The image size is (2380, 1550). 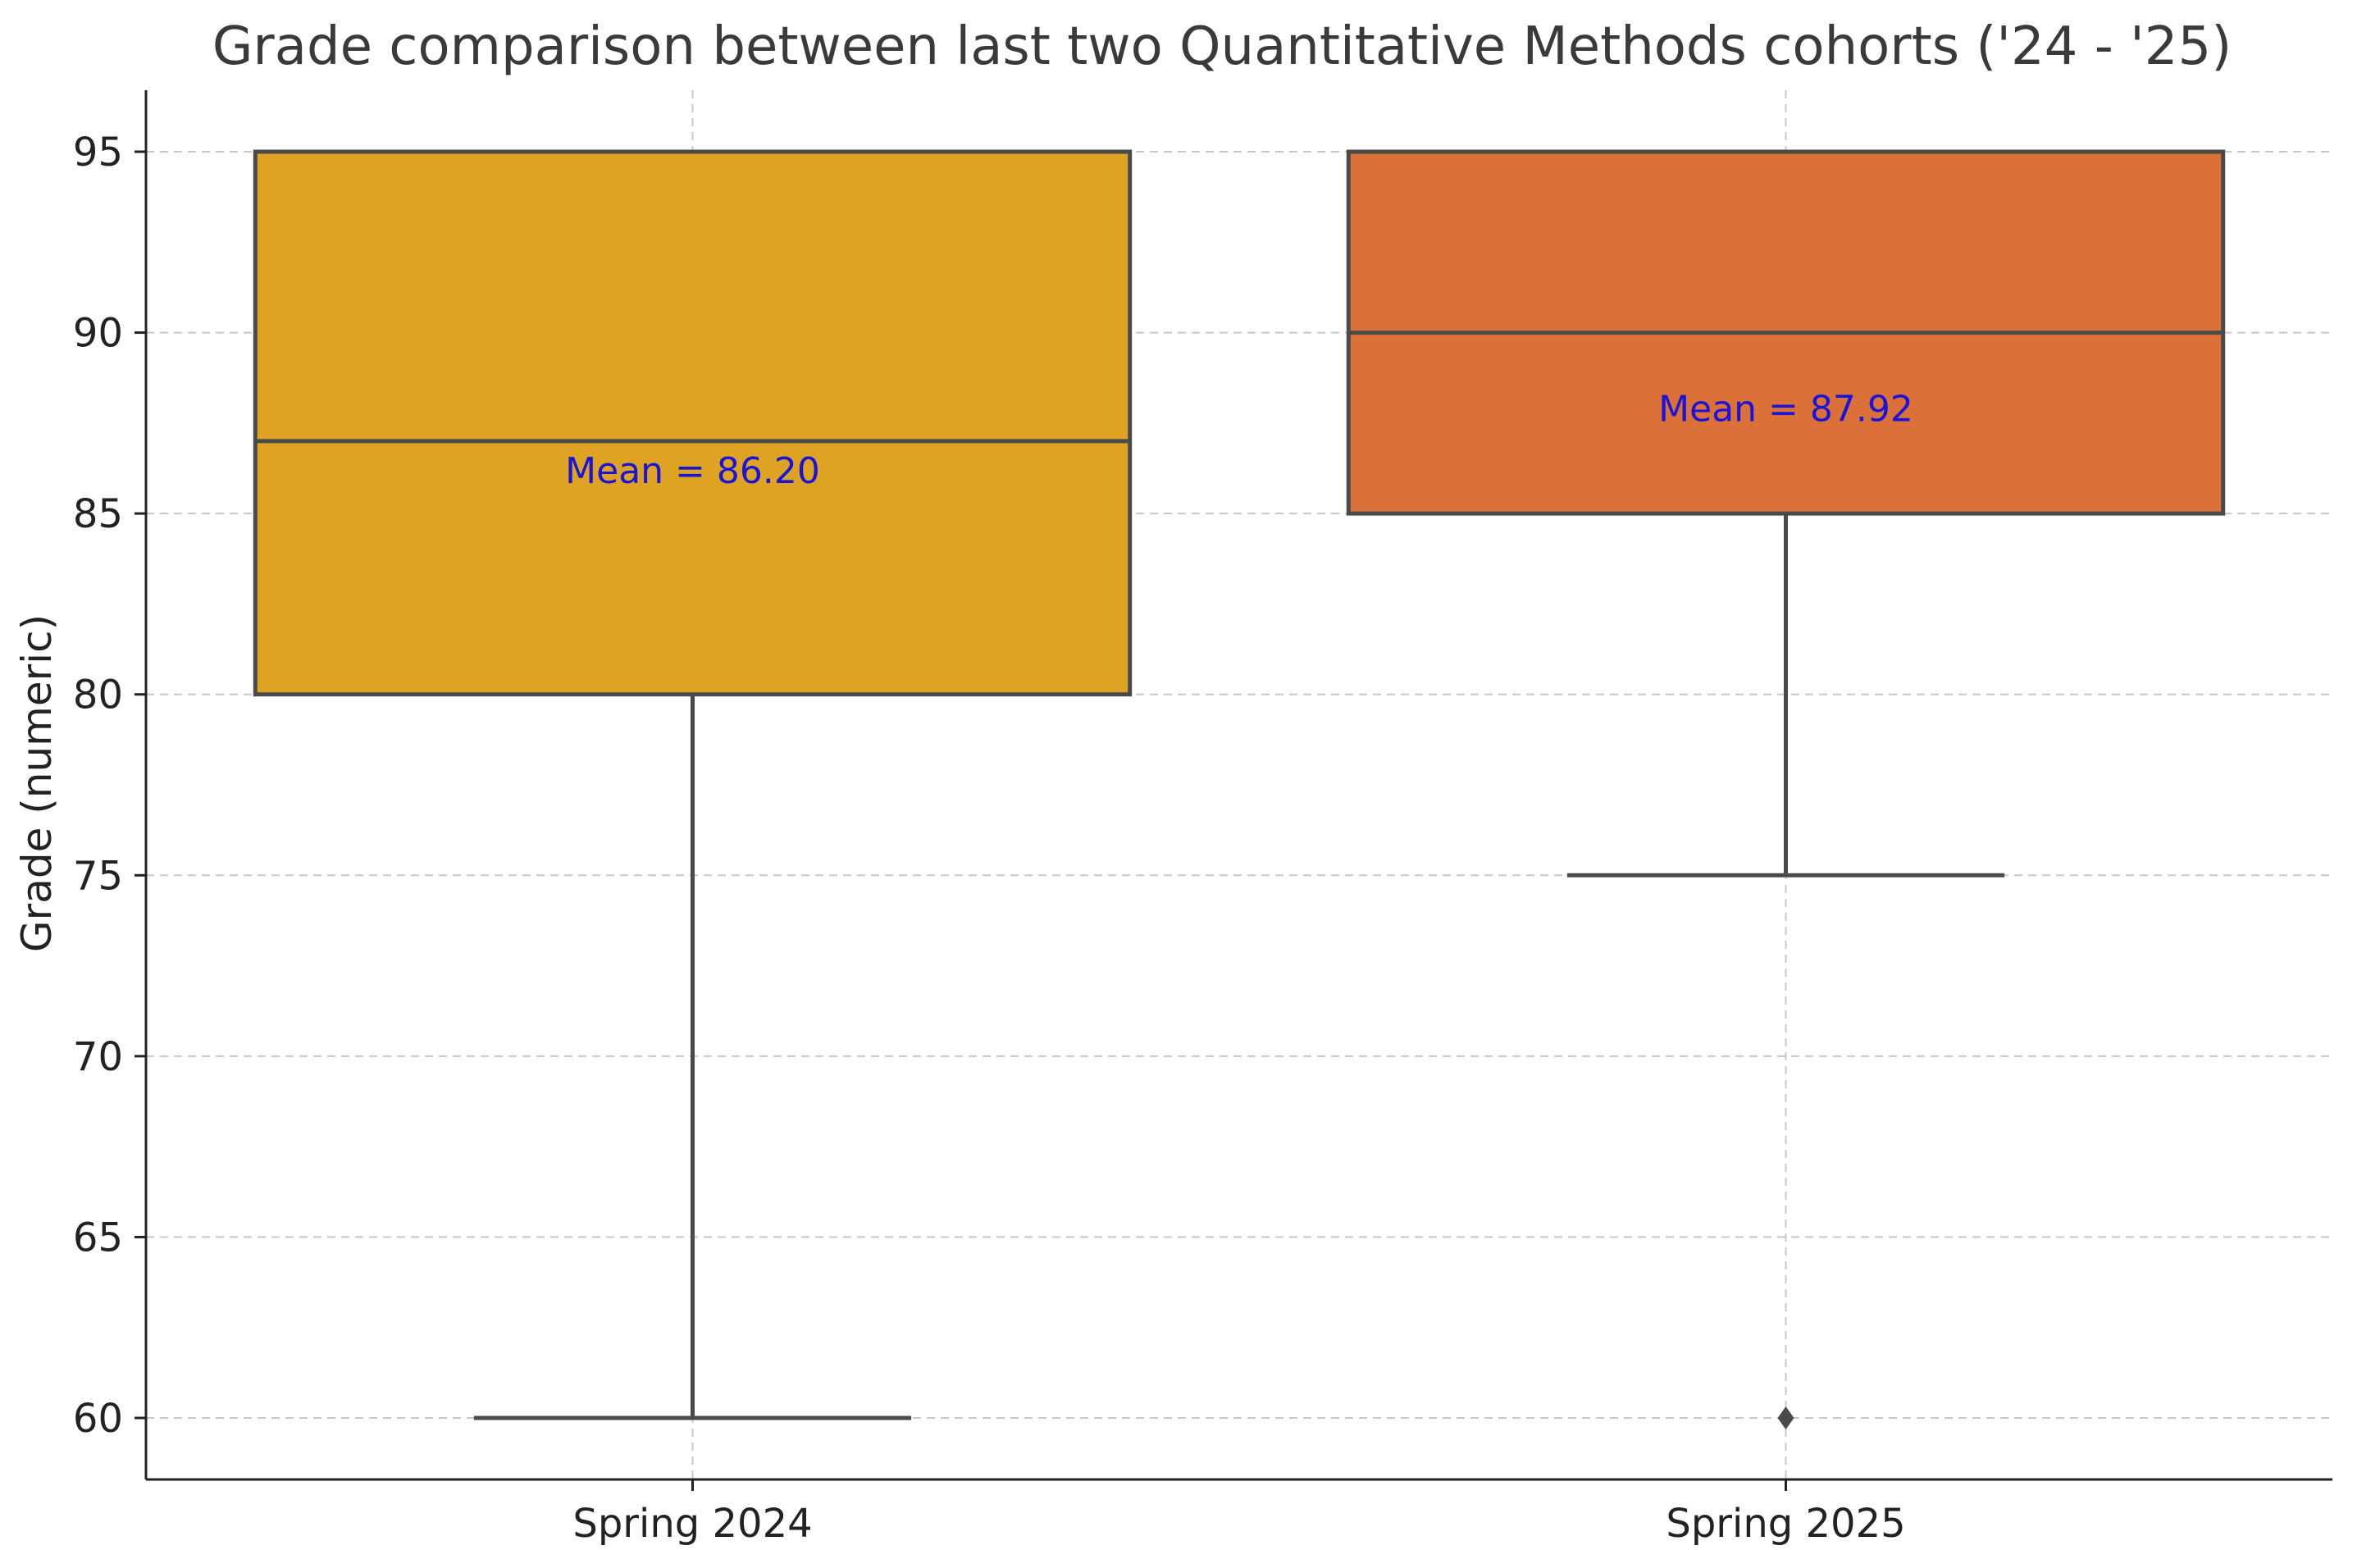 What do you see at coordinates (98, 876) in the screenshot?
I see `y-tick-label-75: 75` at bounding box center [98, 876].